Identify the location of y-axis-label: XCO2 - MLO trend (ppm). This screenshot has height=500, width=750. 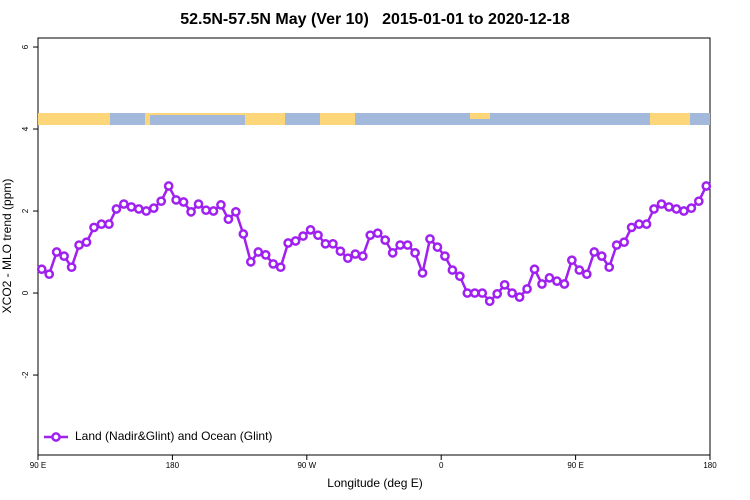
(7, 246).